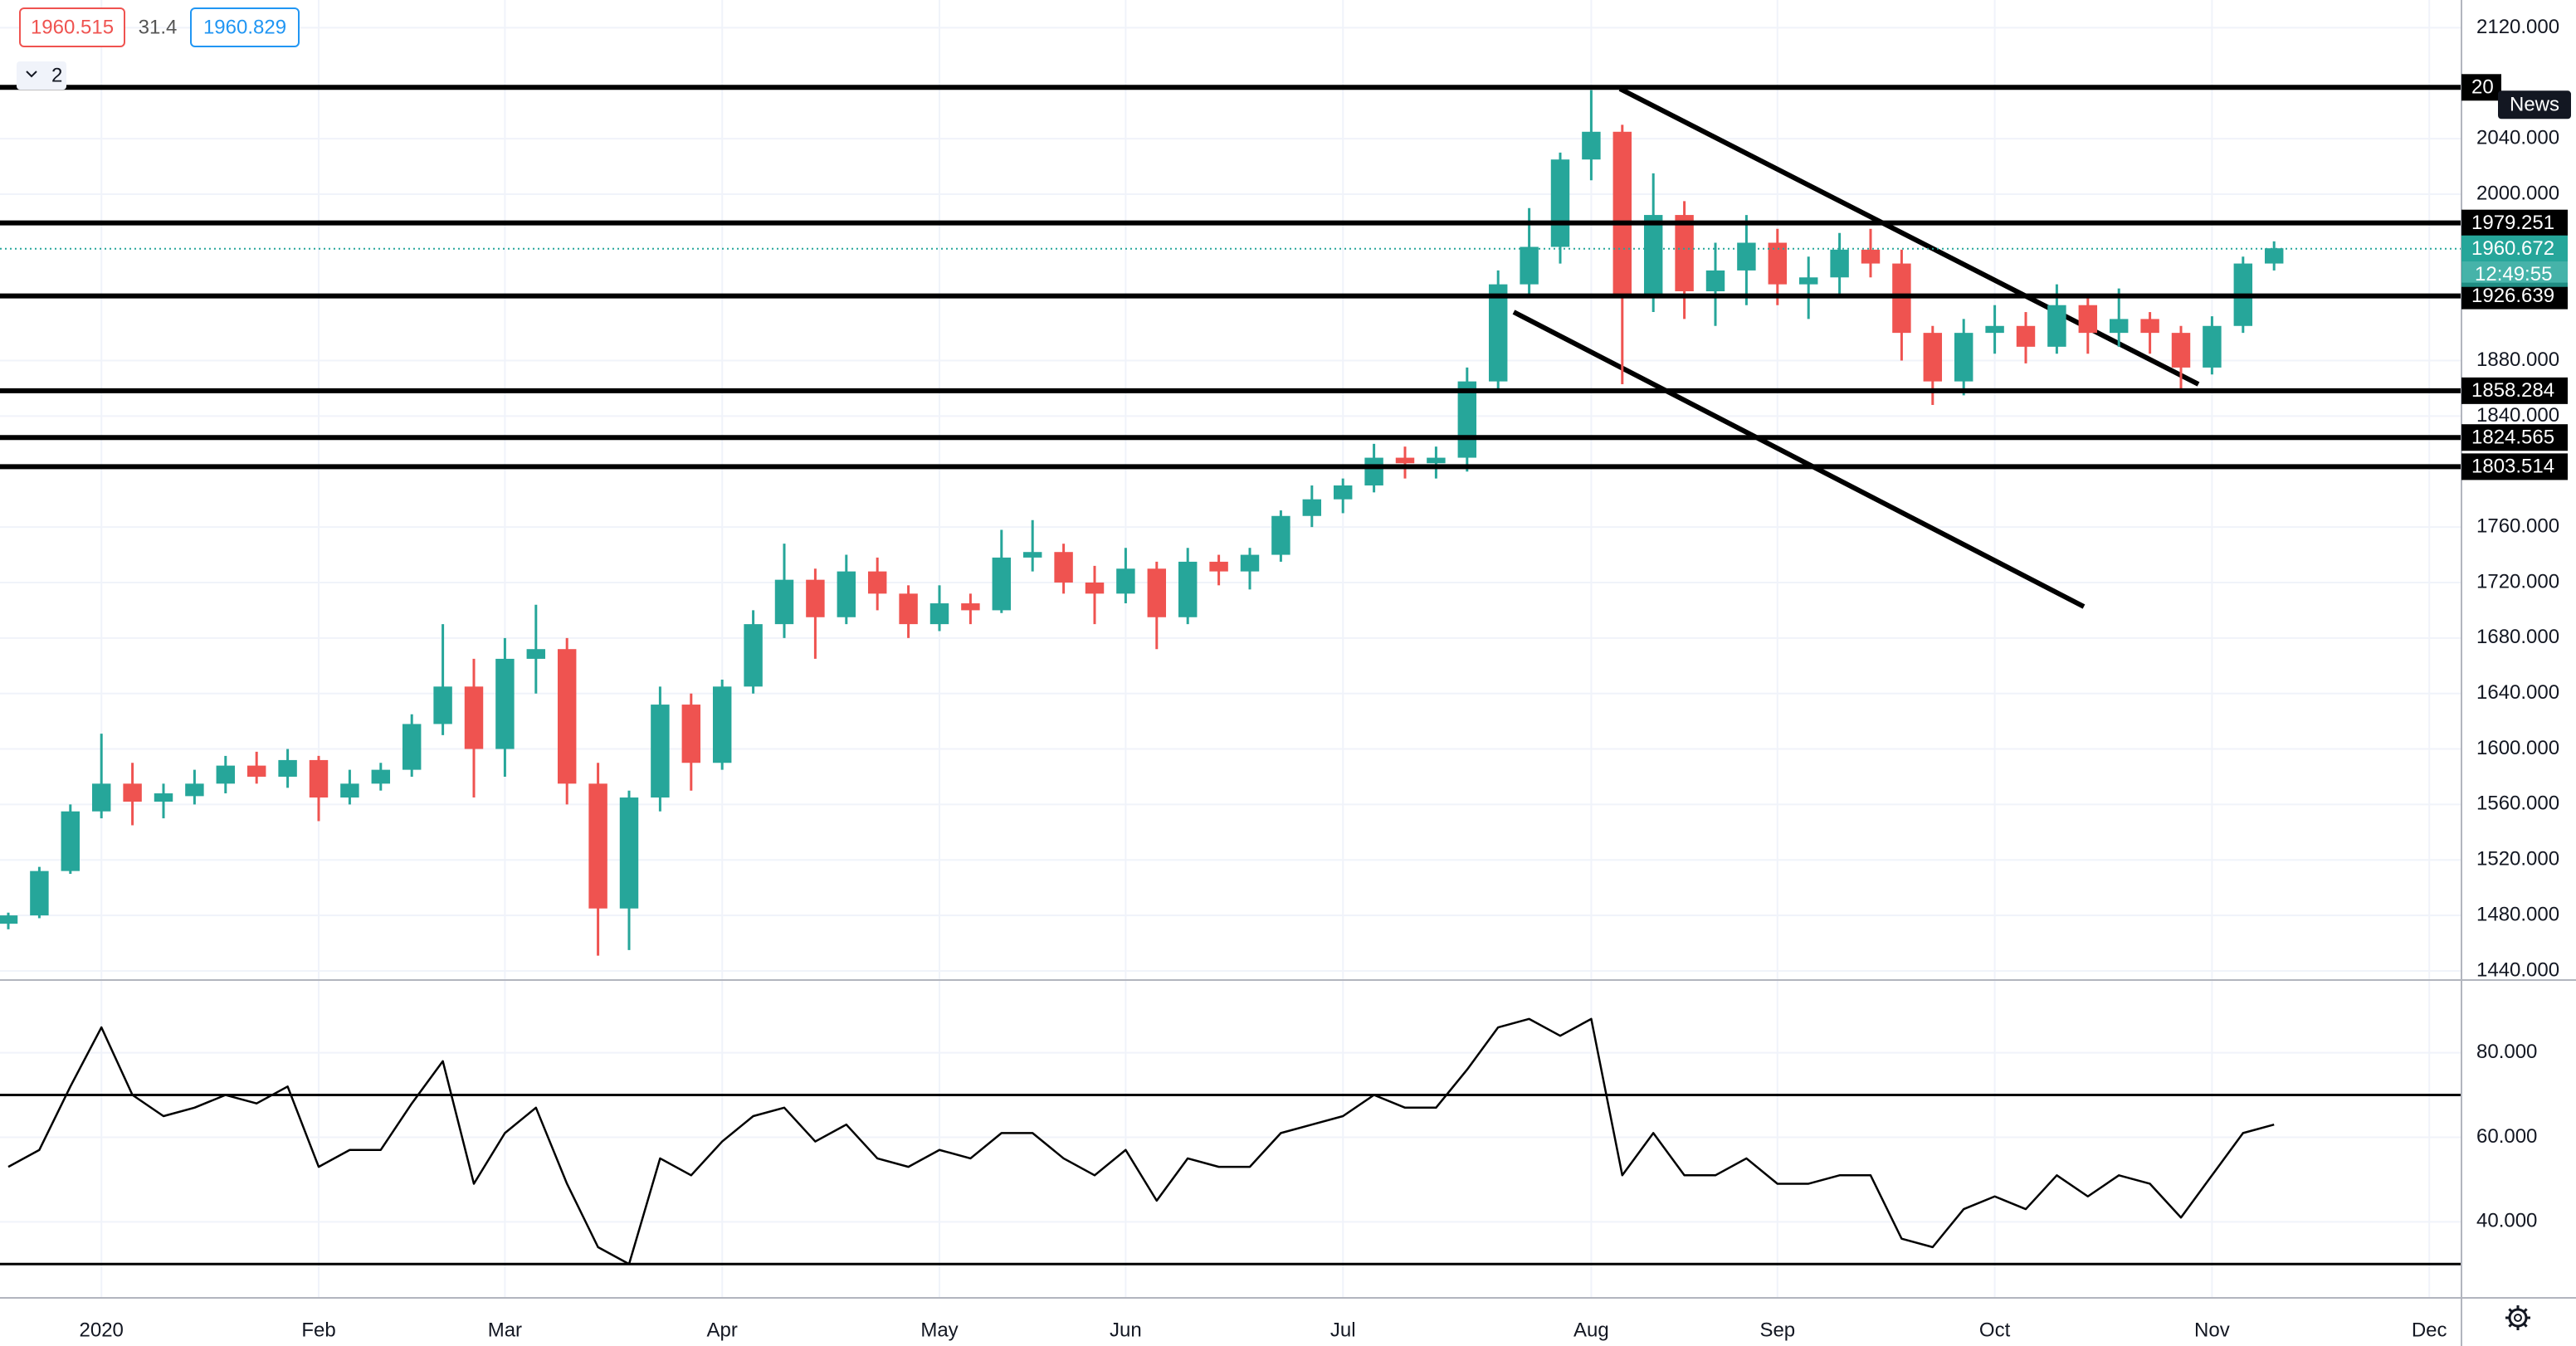 This screenshot has height=1346, width=2576. I want to click on y-tick-label: 1640.000, so click(2518, 692).